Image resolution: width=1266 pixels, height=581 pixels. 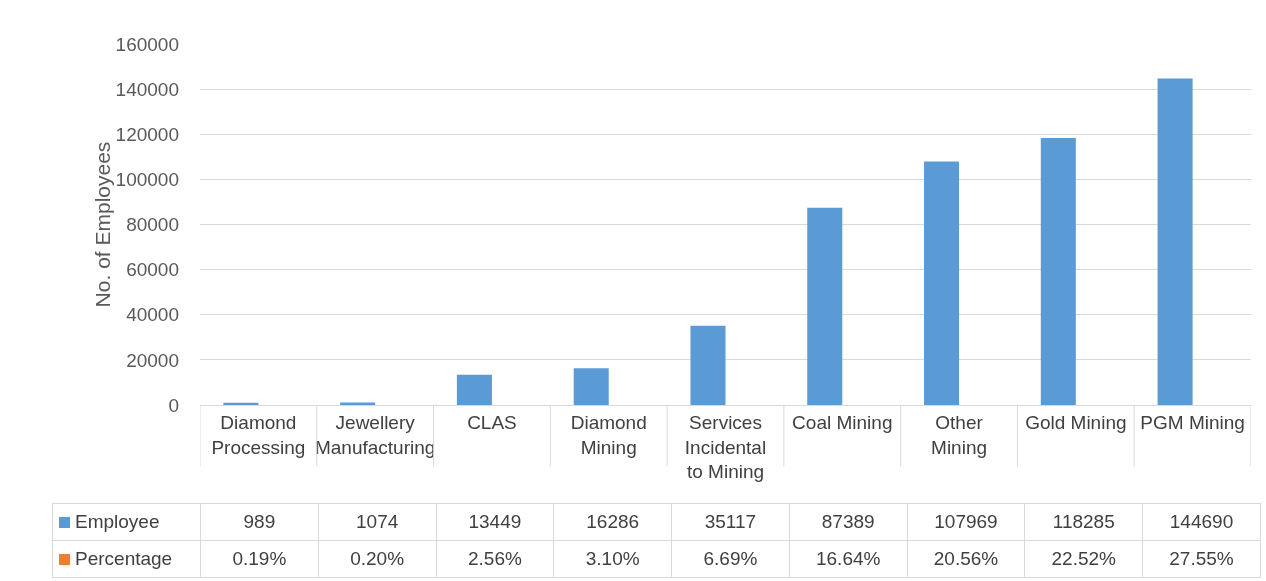 I want to click on y-tick-label: 160000, so click(x=147, y=44).